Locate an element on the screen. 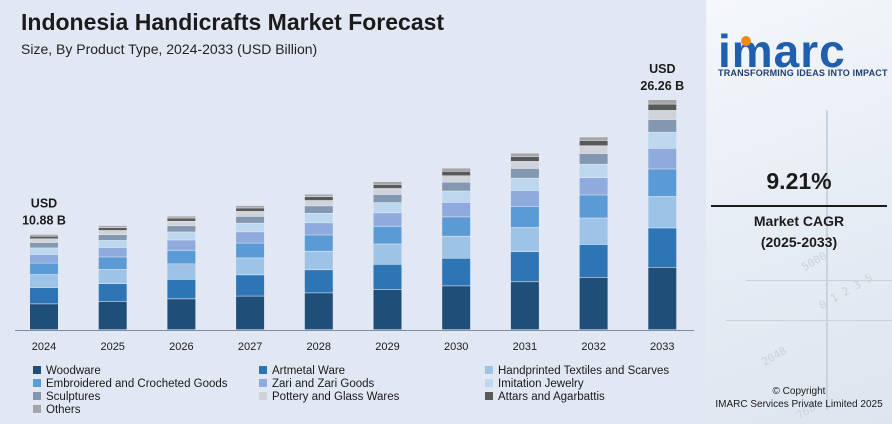 The image size is (892, 424). bar-segment-2033-s4 is located at coordinates (662, 158).